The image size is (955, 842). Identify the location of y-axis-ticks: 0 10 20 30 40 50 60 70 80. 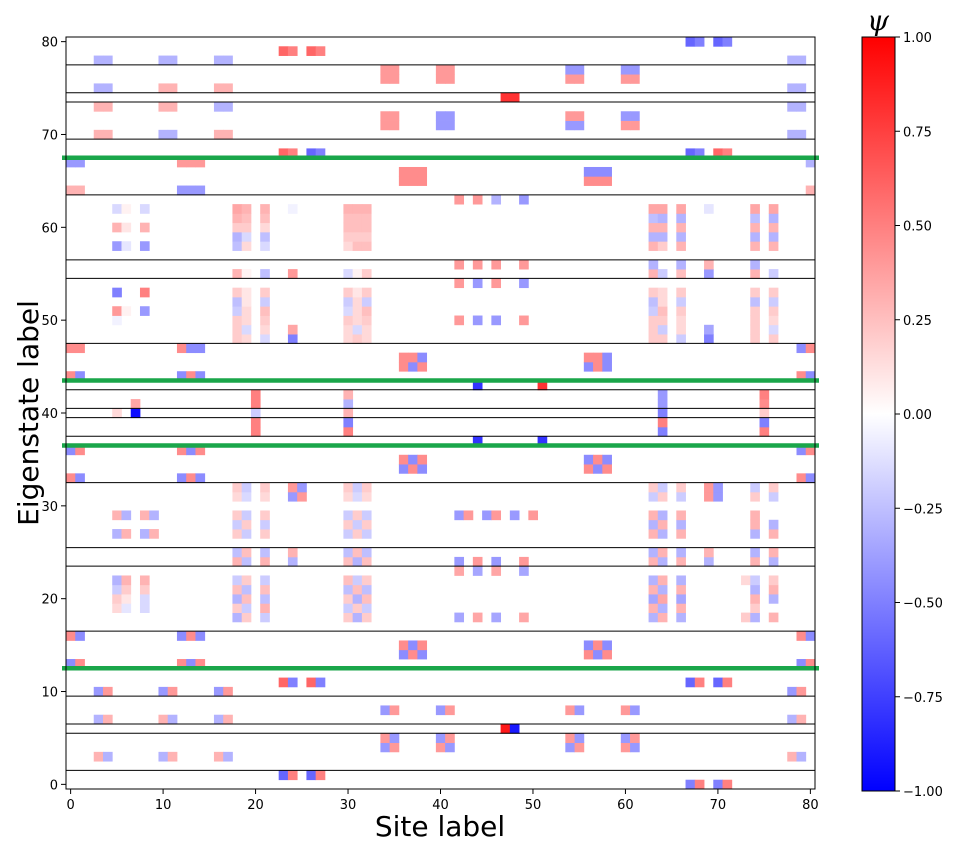
(53, 414).